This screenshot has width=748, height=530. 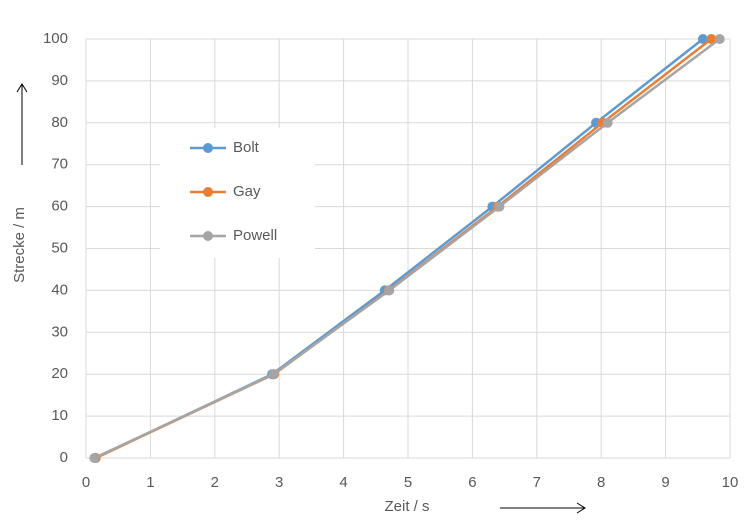 I want to click on y-tick-label: 70, so click(x=59, y=164).